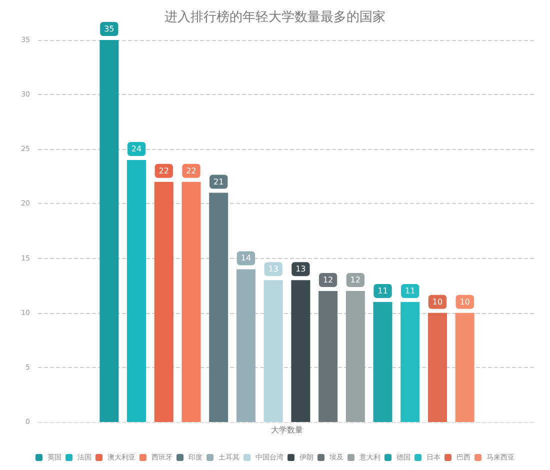 This screenshot has width=550, height=470. I want to click on data-label: 24, so click(136, 149).